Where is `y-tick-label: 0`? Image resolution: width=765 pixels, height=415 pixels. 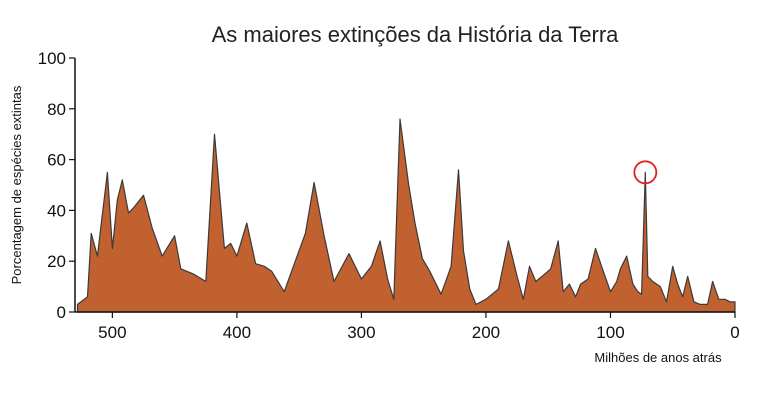 y-tick-label: 0 is located at coordinates (61, 312).